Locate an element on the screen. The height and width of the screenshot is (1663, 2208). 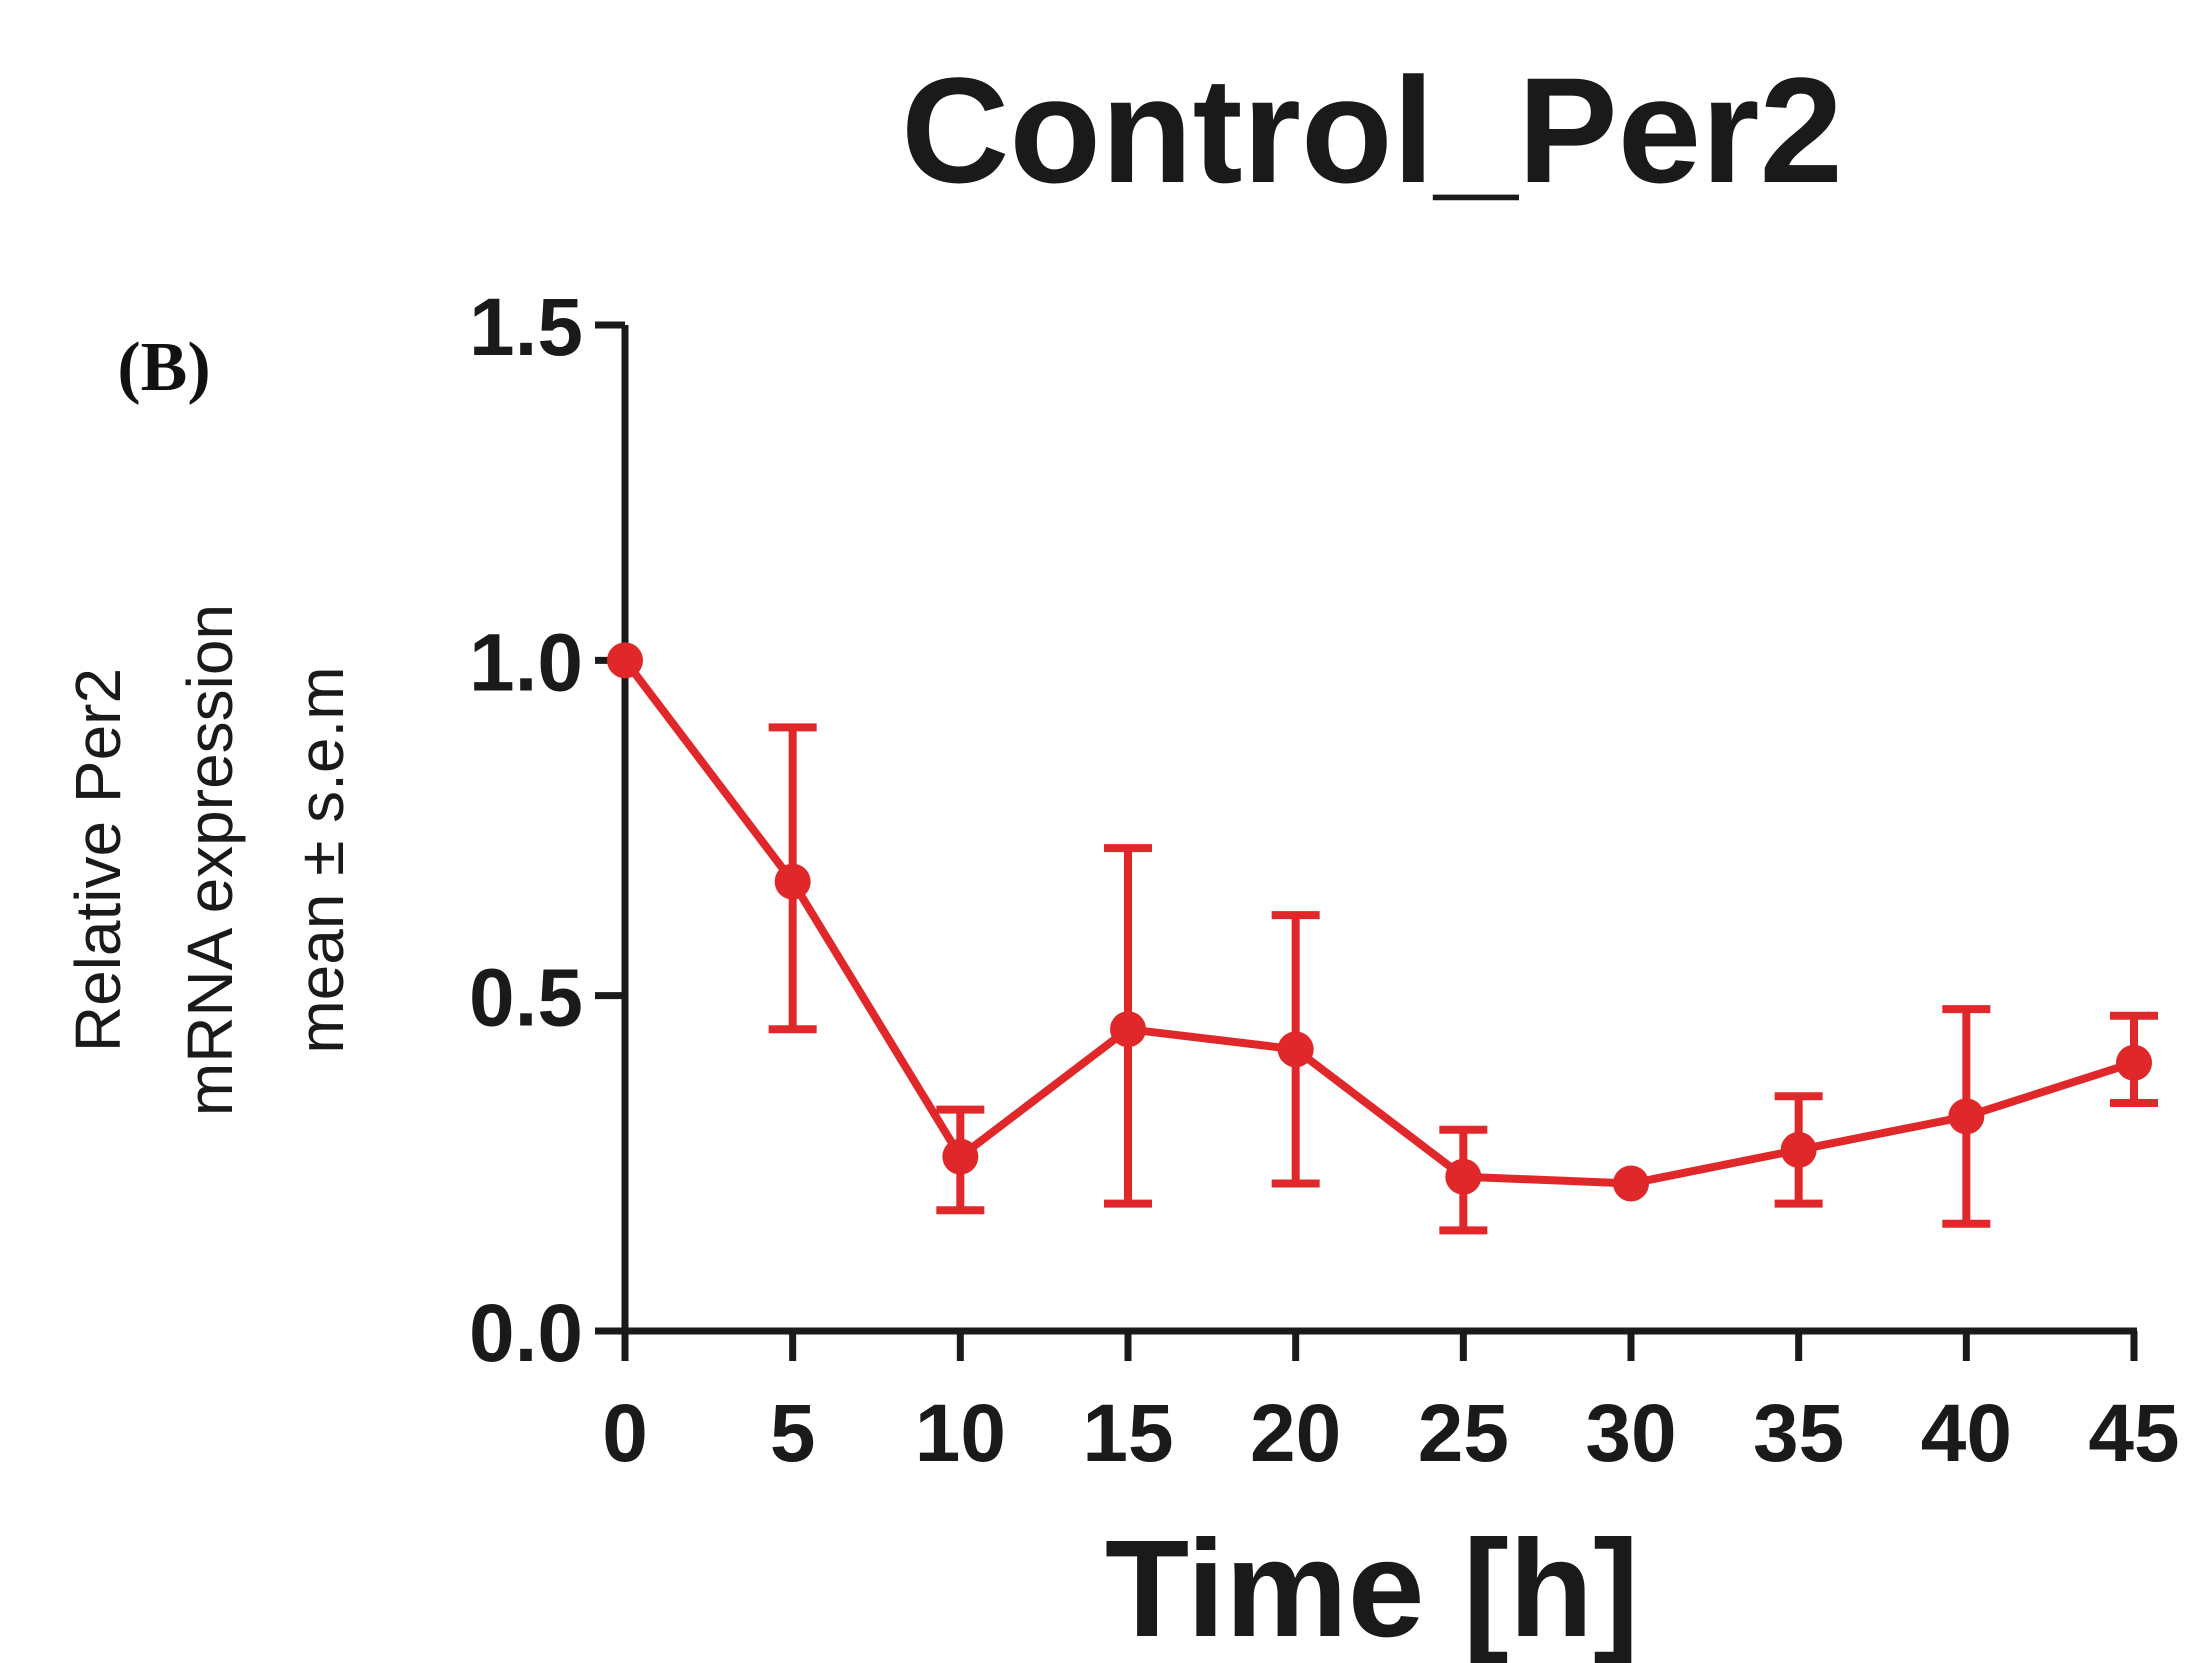
y-tick-label: 1.0 is located at coordinates (526, 662).